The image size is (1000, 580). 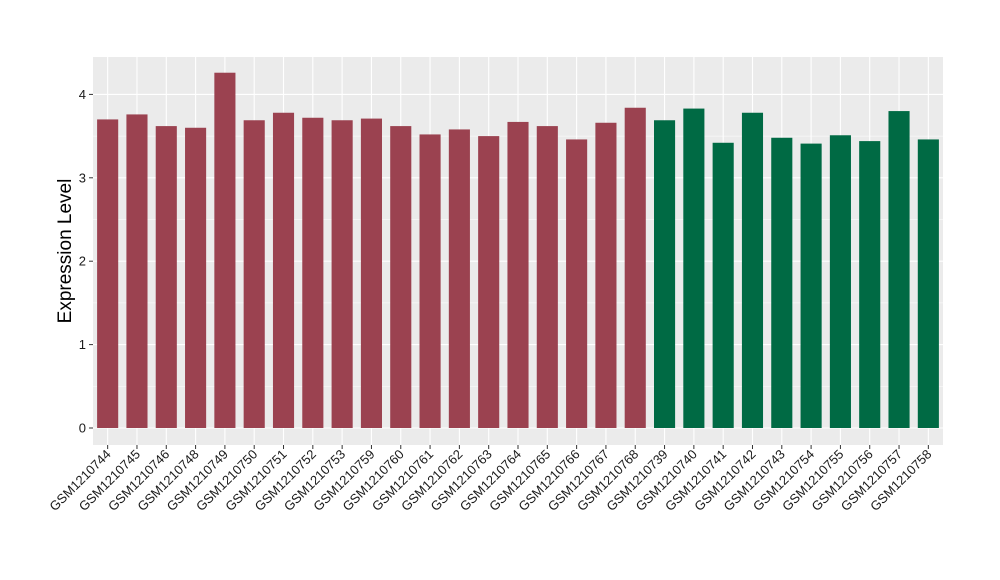 I want to click on bar-gsm1210765, so click(x=547, y=277).